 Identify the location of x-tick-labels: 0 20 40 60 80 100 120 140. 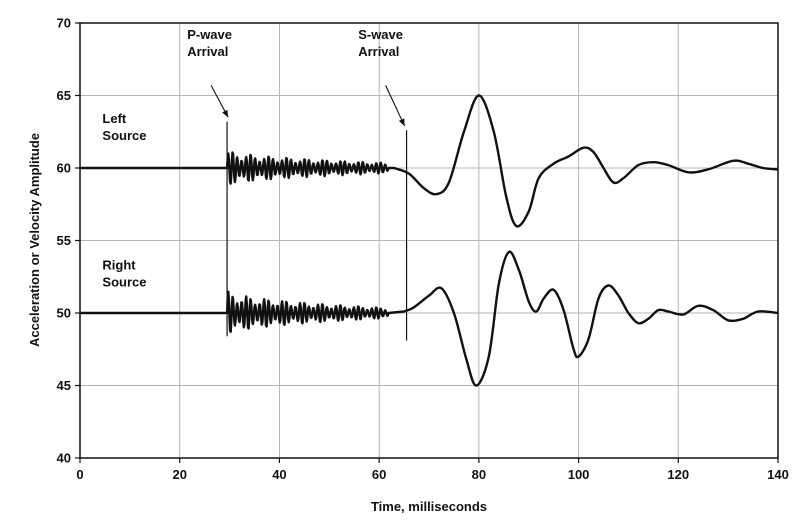
(432, 470).